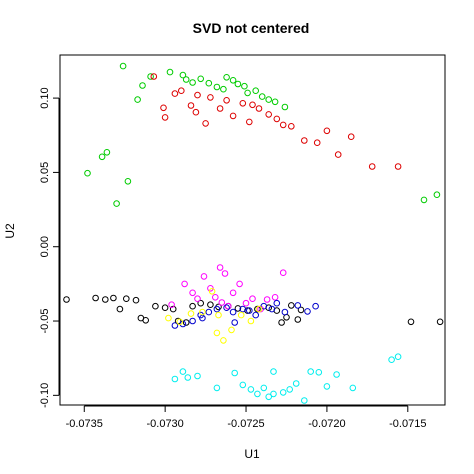  I want to click on x-tick-label: -0.0735, so click(84, 424).